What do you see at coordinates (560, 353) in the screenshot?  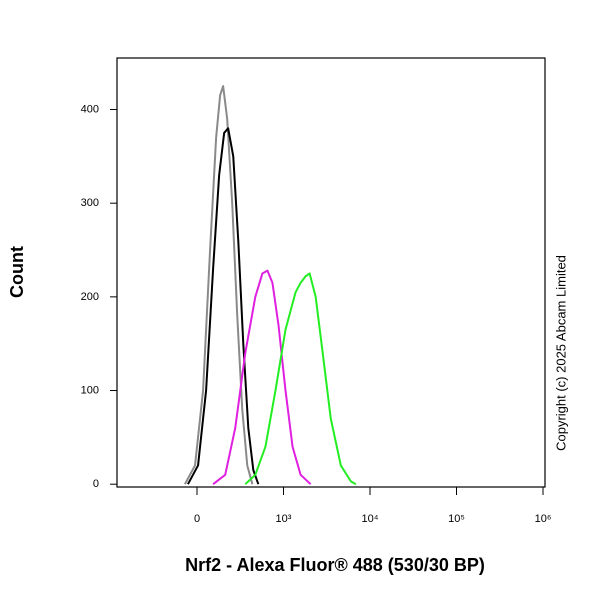 I see `copyright: Copyright (c) 2025 Abcam Limited` at bounding box center [560, 353].